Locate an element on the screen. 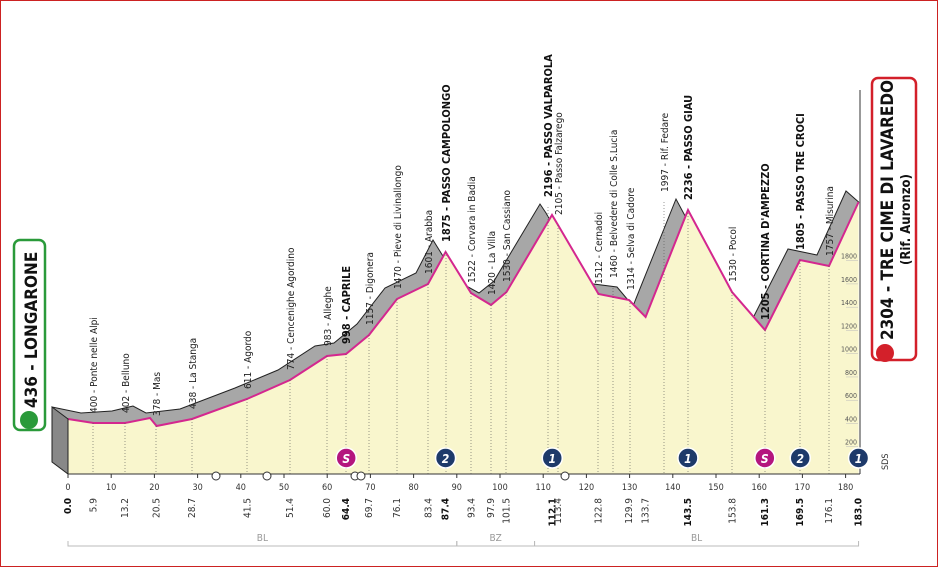  waypoint-label: 2196 - PASSO VALPAROLA is located at coordinates (548, 125).